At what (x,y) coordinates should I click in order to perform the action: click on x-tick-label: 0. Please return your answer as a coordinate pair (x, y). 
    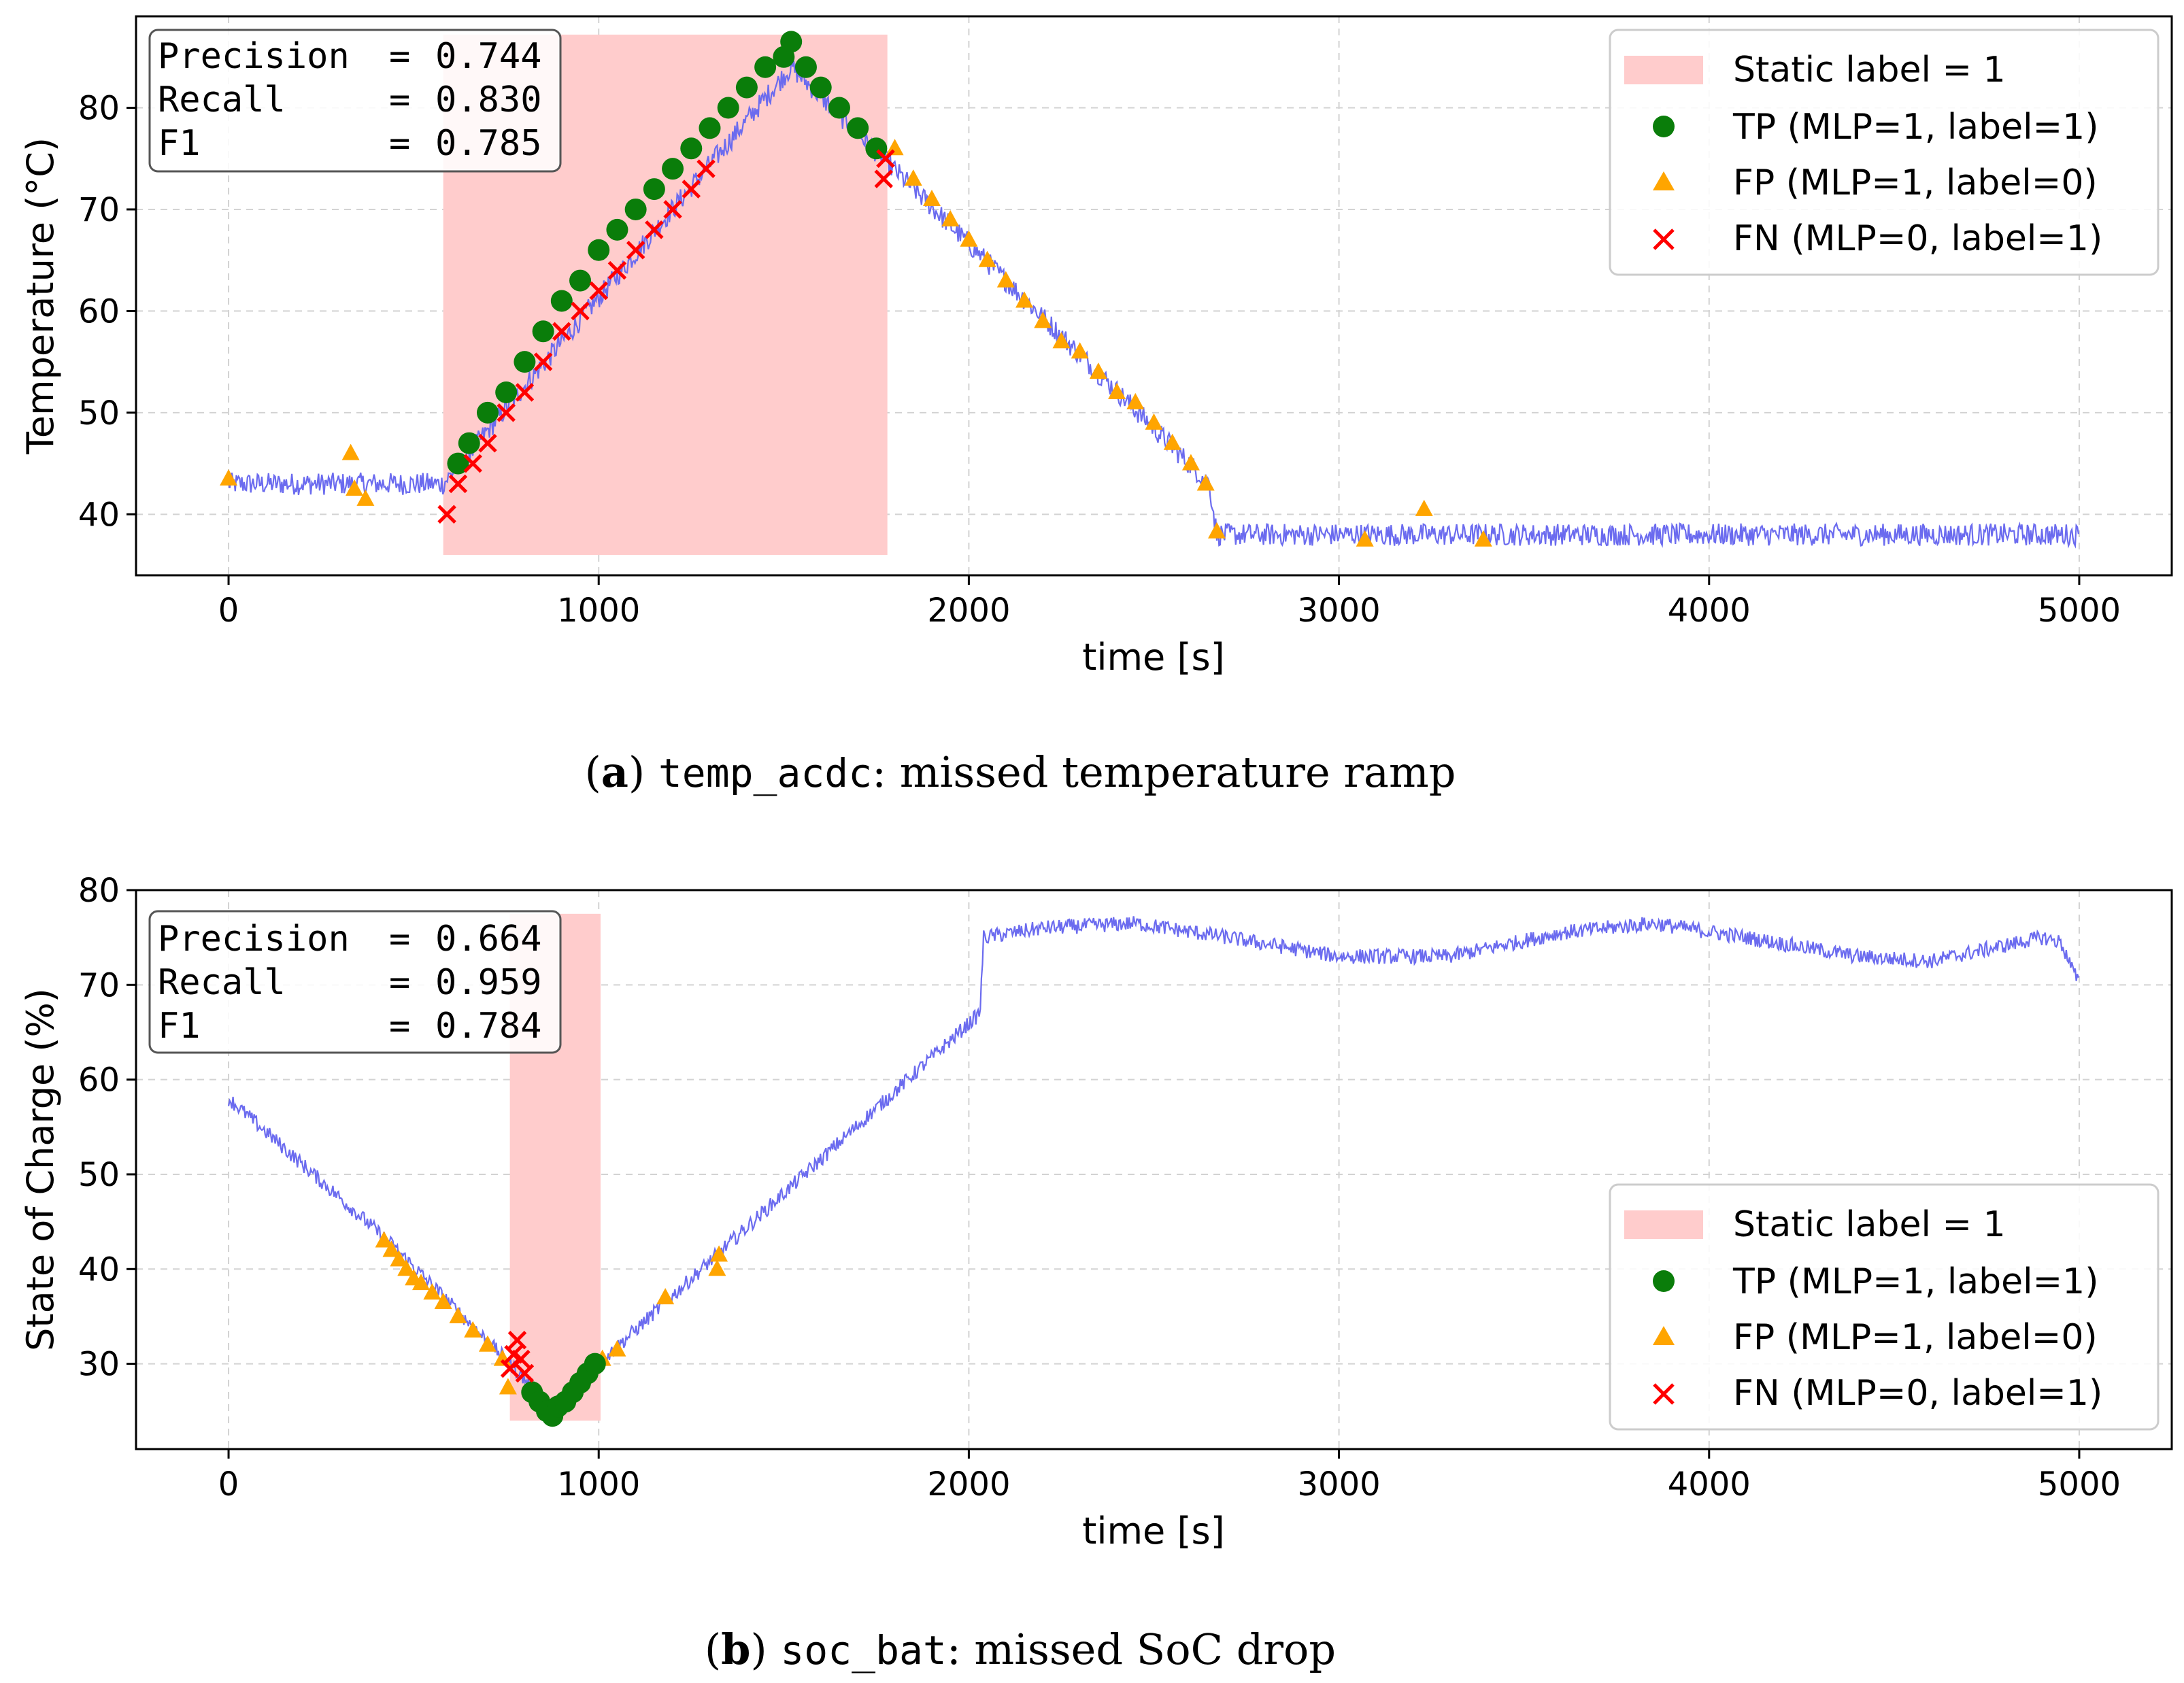
    Looking at the image, I should click on (228, 1484).